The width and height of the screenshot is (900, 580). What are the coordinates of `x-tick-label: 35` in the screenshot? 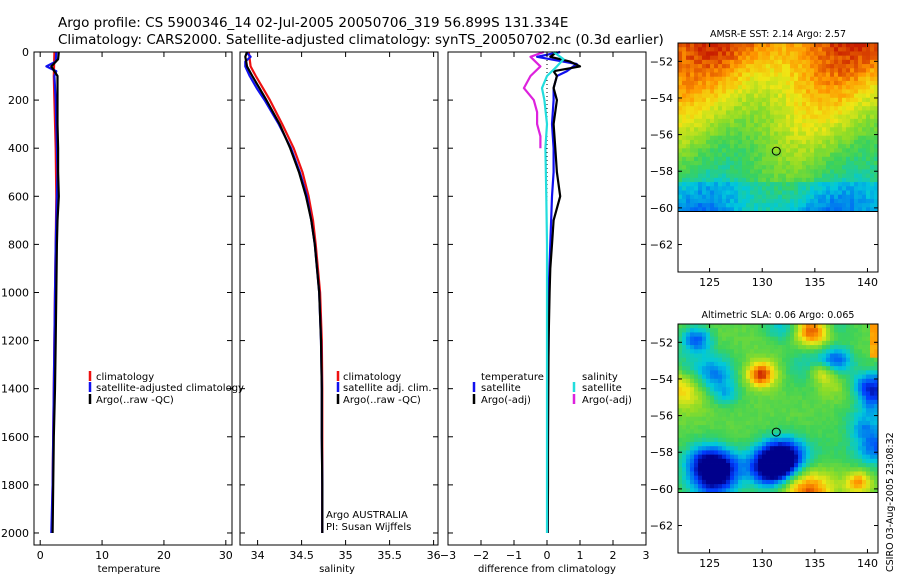 It's located at (346, 555).